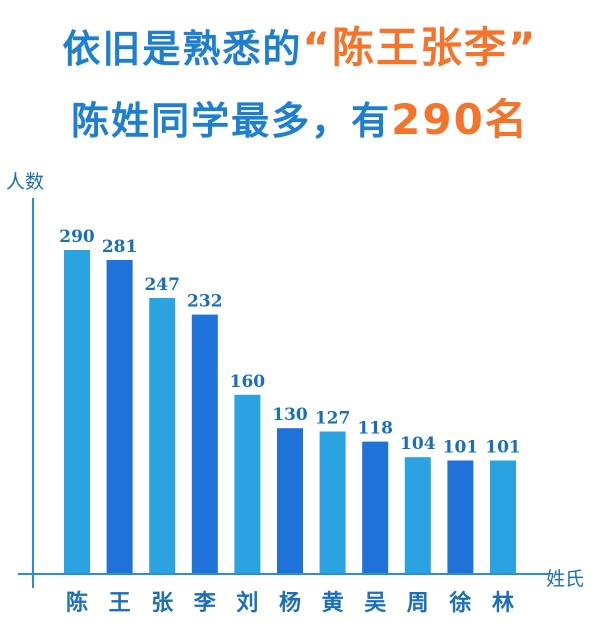 The height and width of the screenshot is (631, 600). Describe the element at coordinates (205, 603) in the screenshot. I see `category-label-4: 李` at that location.